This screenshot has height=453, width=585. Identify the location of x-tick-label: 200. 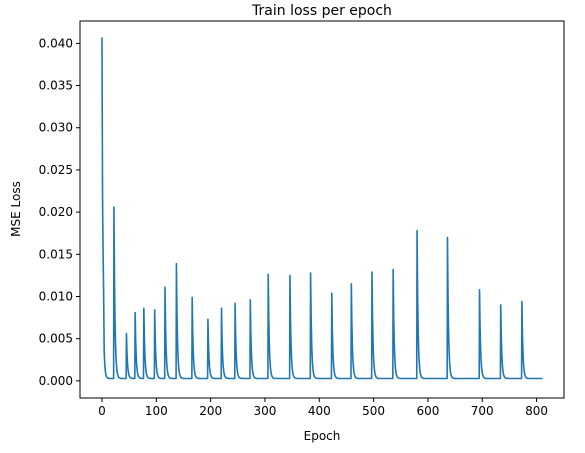
(210, 411).